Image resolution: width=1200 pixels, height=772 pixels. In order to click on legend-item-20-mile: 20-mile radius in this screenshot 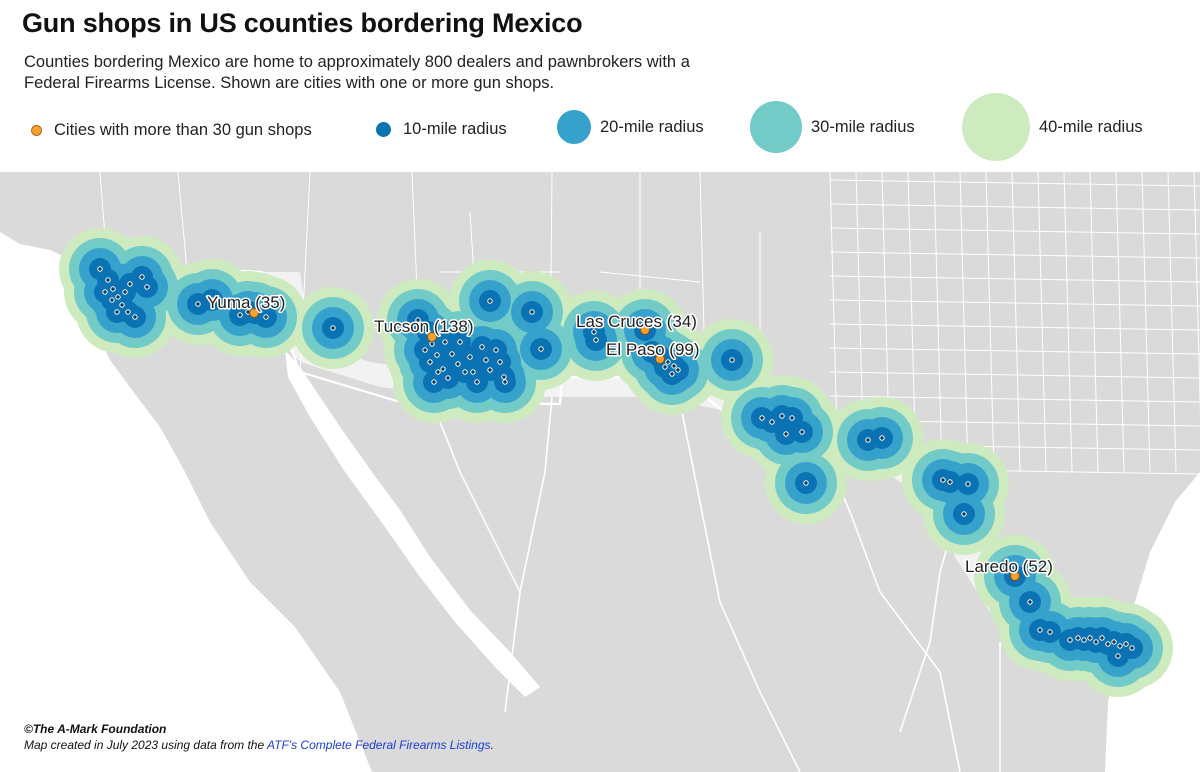, I will do `click(630, 127)`.